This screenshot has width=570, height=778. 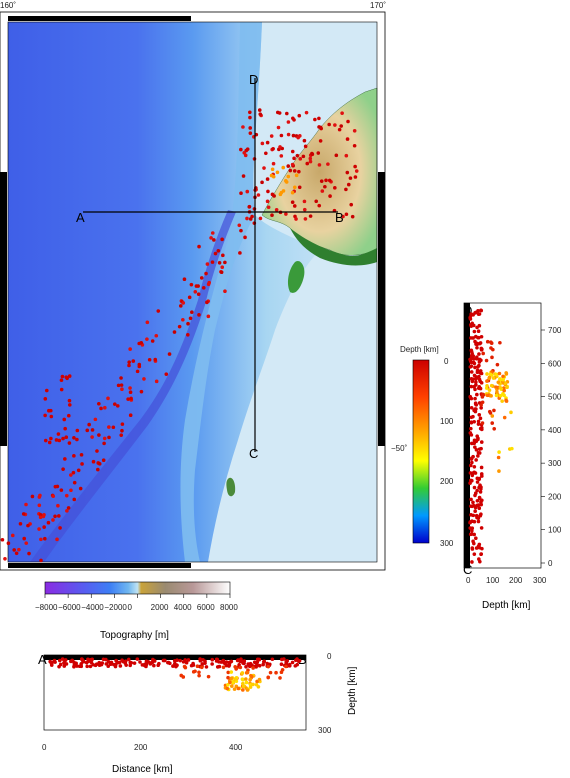 What do you see at coordinates (134, 635) in the screenshot?
I see `topo-colorbar-title: Topography [m]` at bounding box center [134, 635].